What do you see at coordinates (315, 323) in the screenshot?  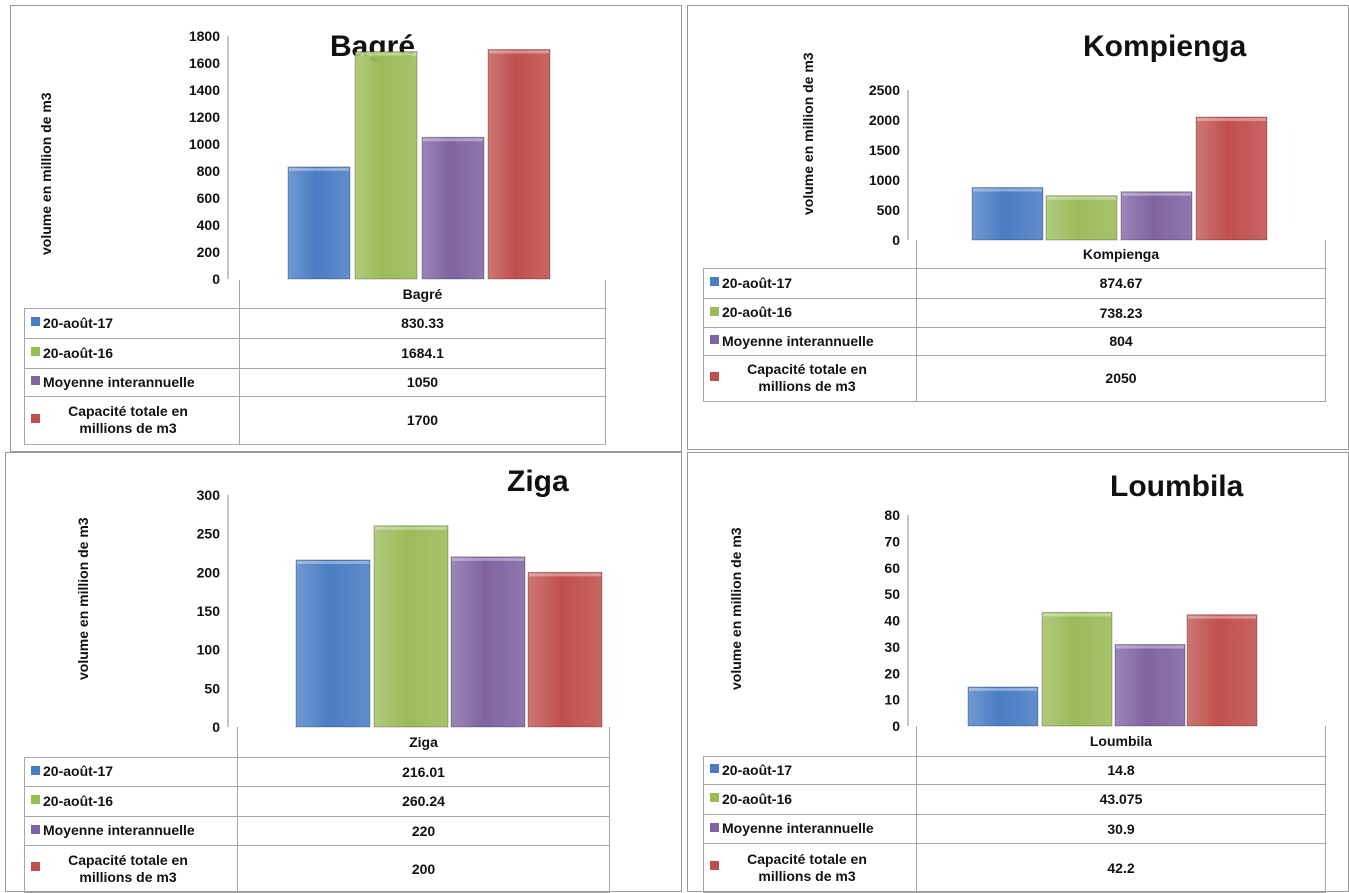 I see `series-row-aug-2017: 20-août-17 830.33` at bounding box center [315, 323].